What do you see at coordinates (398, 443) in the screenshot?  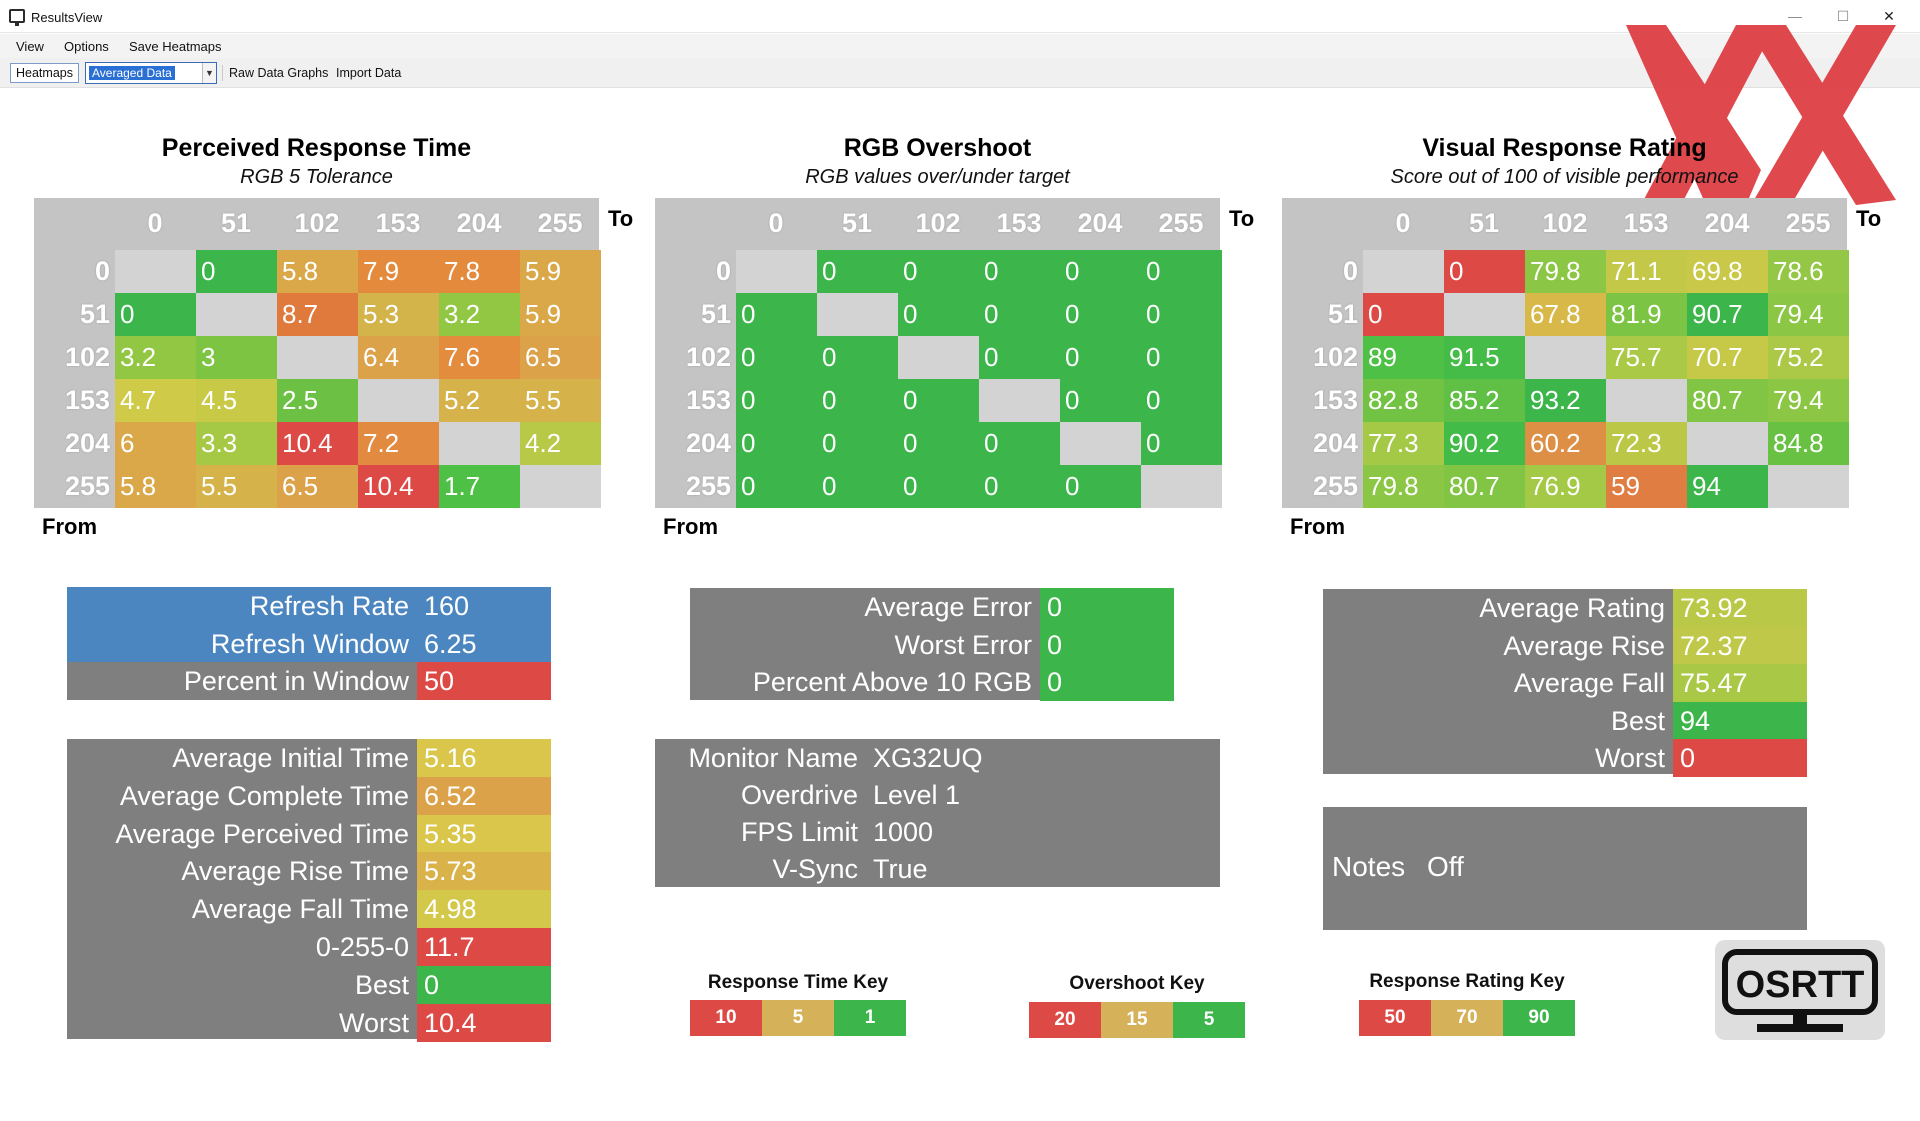 I see `heatmap-cell: 7.2` at bounding box center [398, 443].